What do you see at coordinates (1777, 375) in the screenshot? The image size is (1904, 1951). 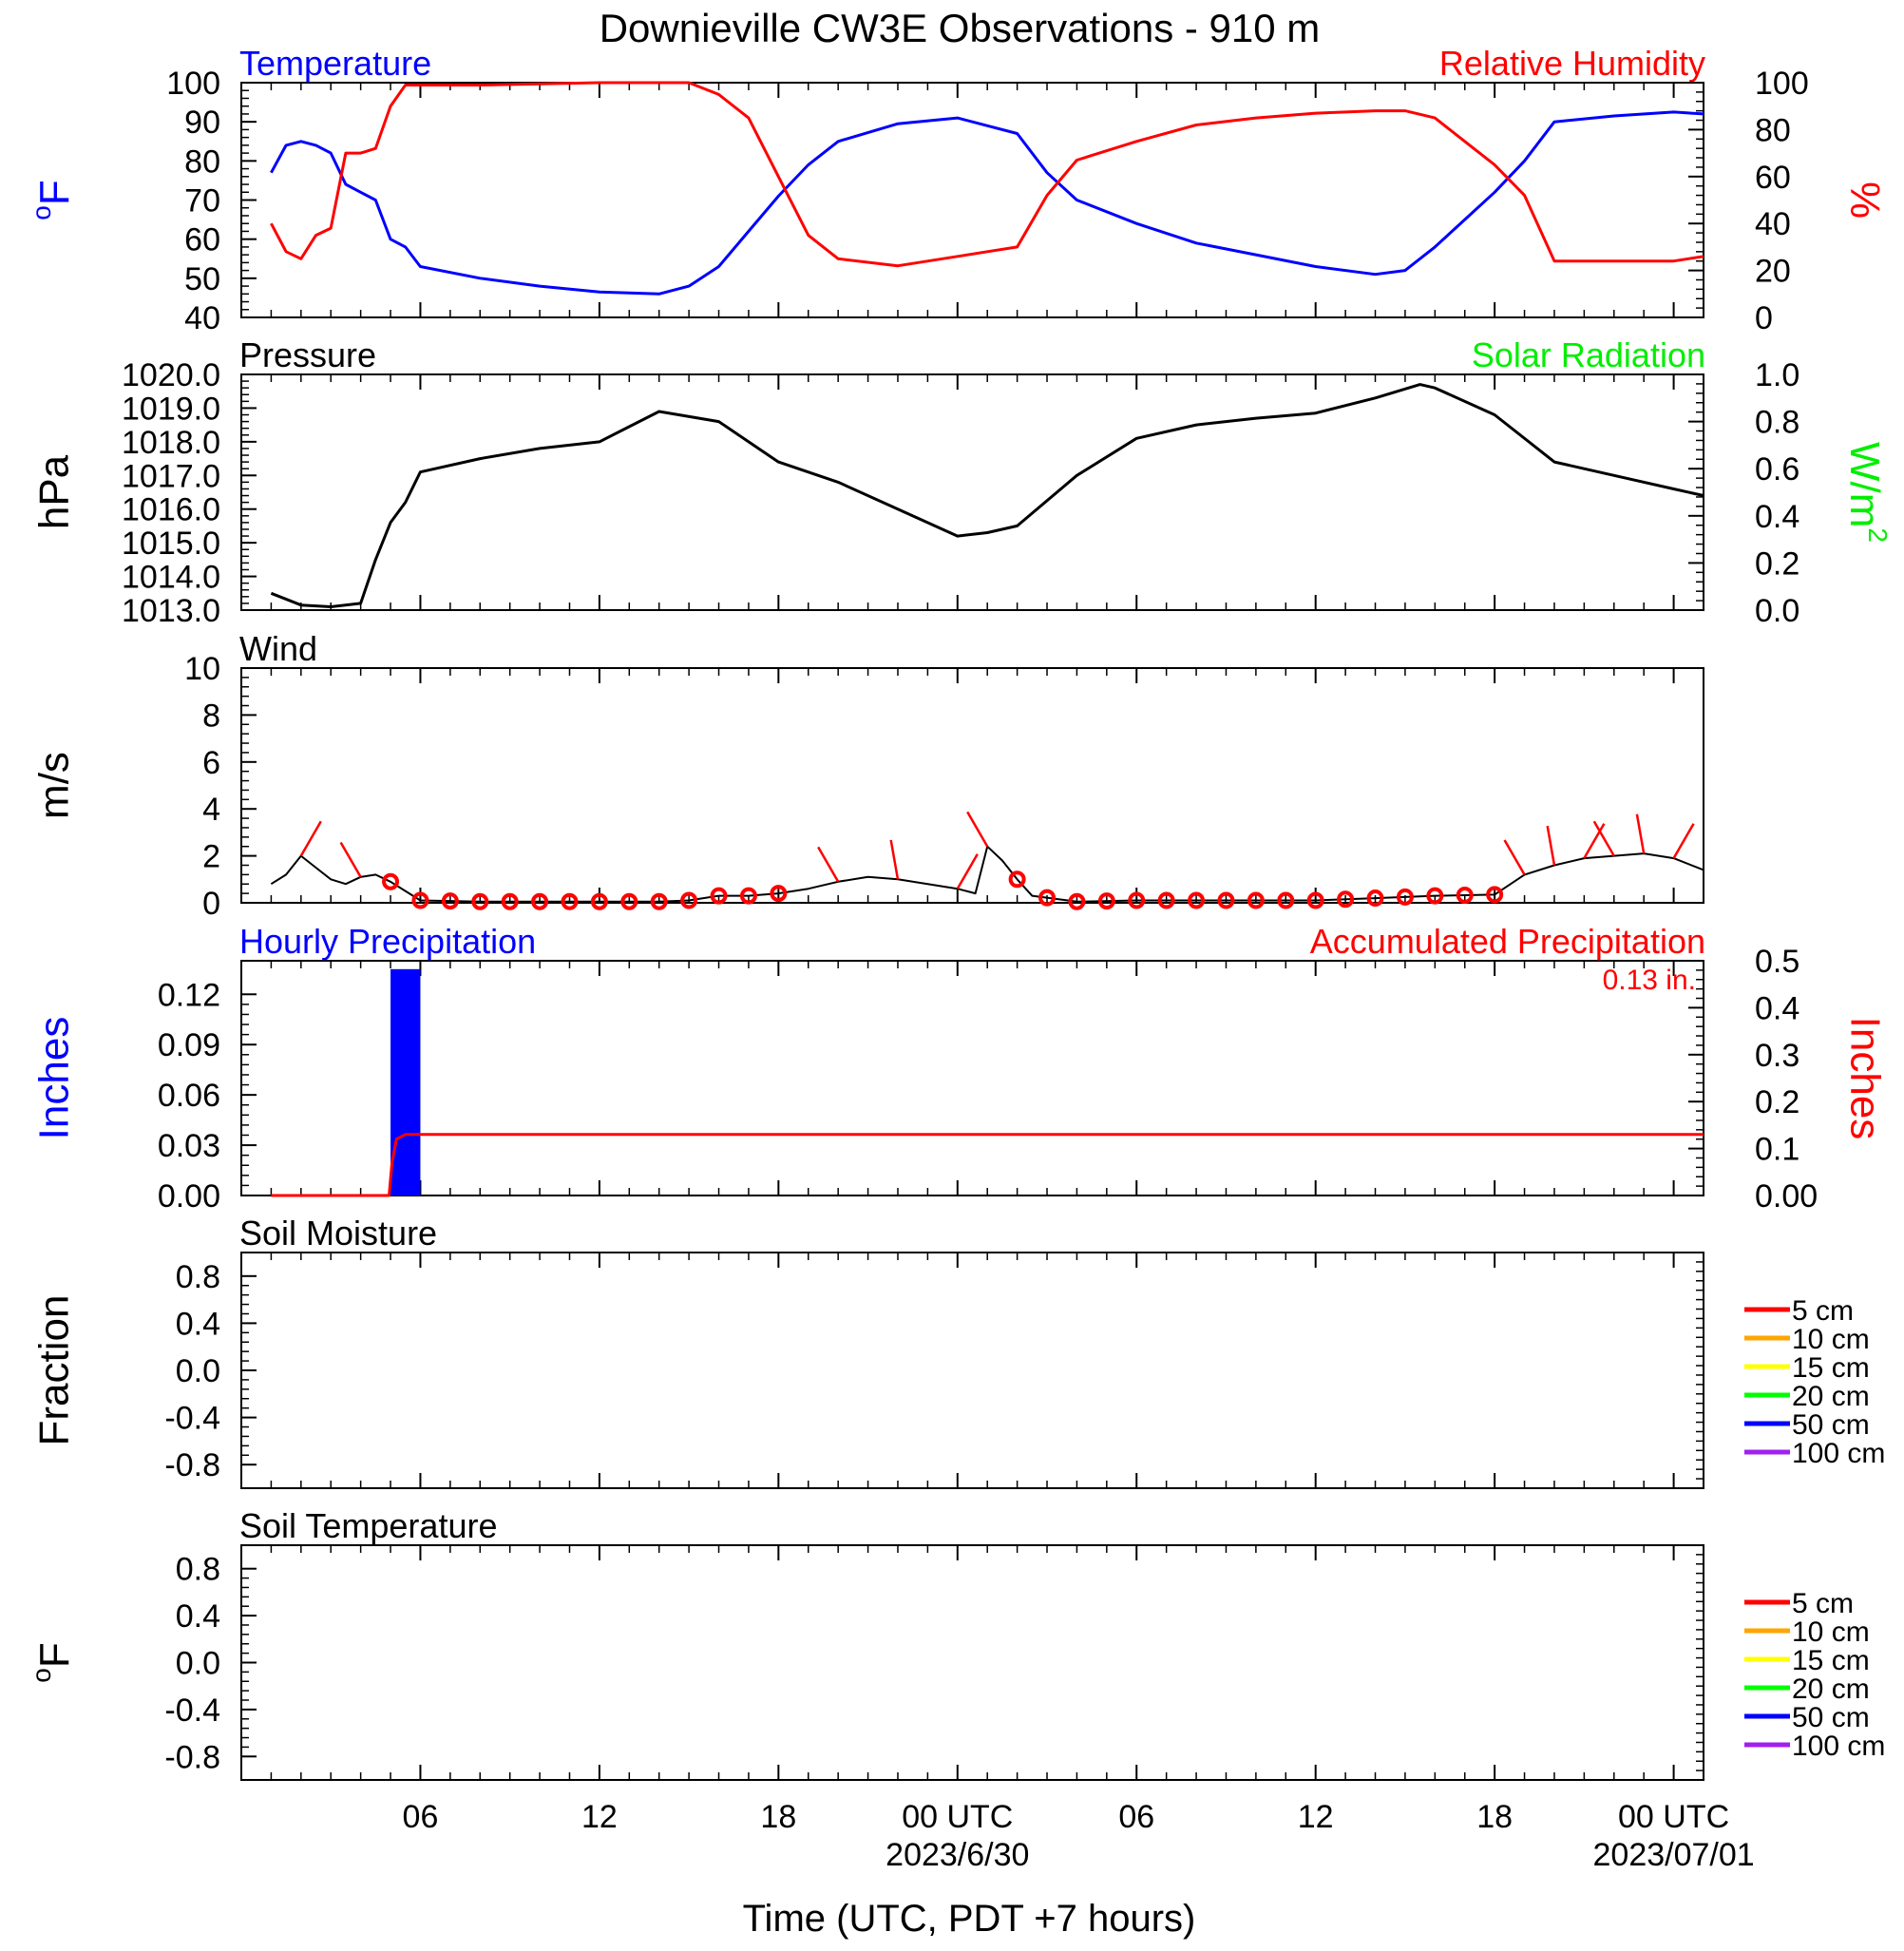 I see `y-tick-label: 1.0` at bounding box center [1777, 375].